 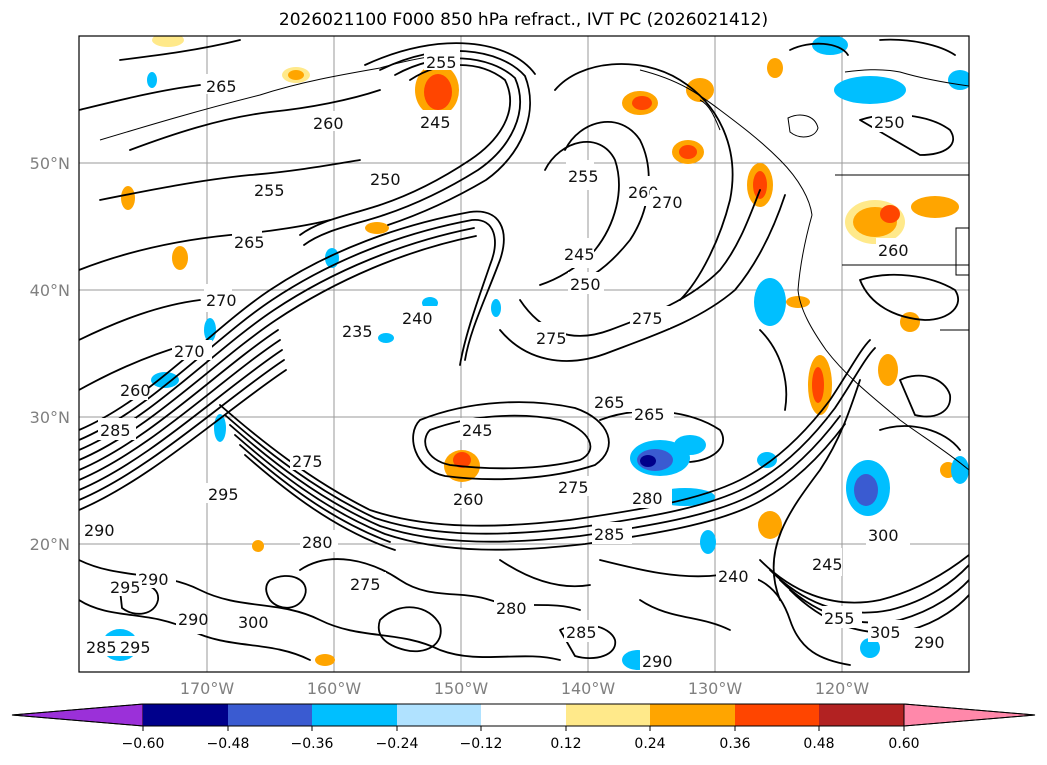 What do you see at coordinates (50, 544) in the screenshot?
I see `lat-label: 20°N` at bounding box center [50, 544].